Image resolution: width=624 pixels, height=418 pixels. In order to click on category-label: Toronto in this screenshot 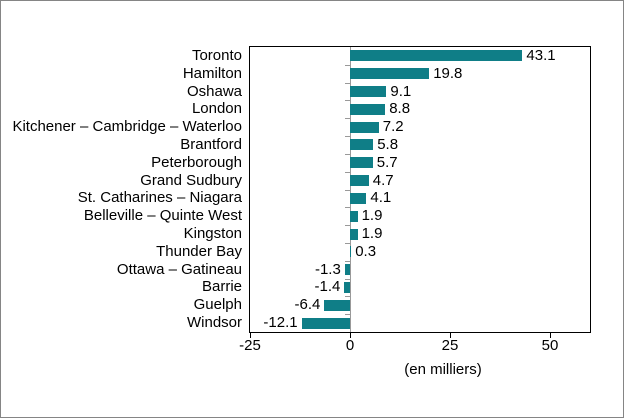, I will do `click(216, 55)`.